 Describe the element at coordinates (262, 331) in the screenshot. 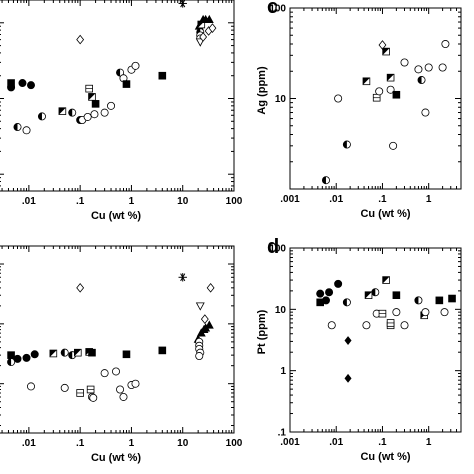

I see `y-axis-label: Pt (ppm)` at that location.